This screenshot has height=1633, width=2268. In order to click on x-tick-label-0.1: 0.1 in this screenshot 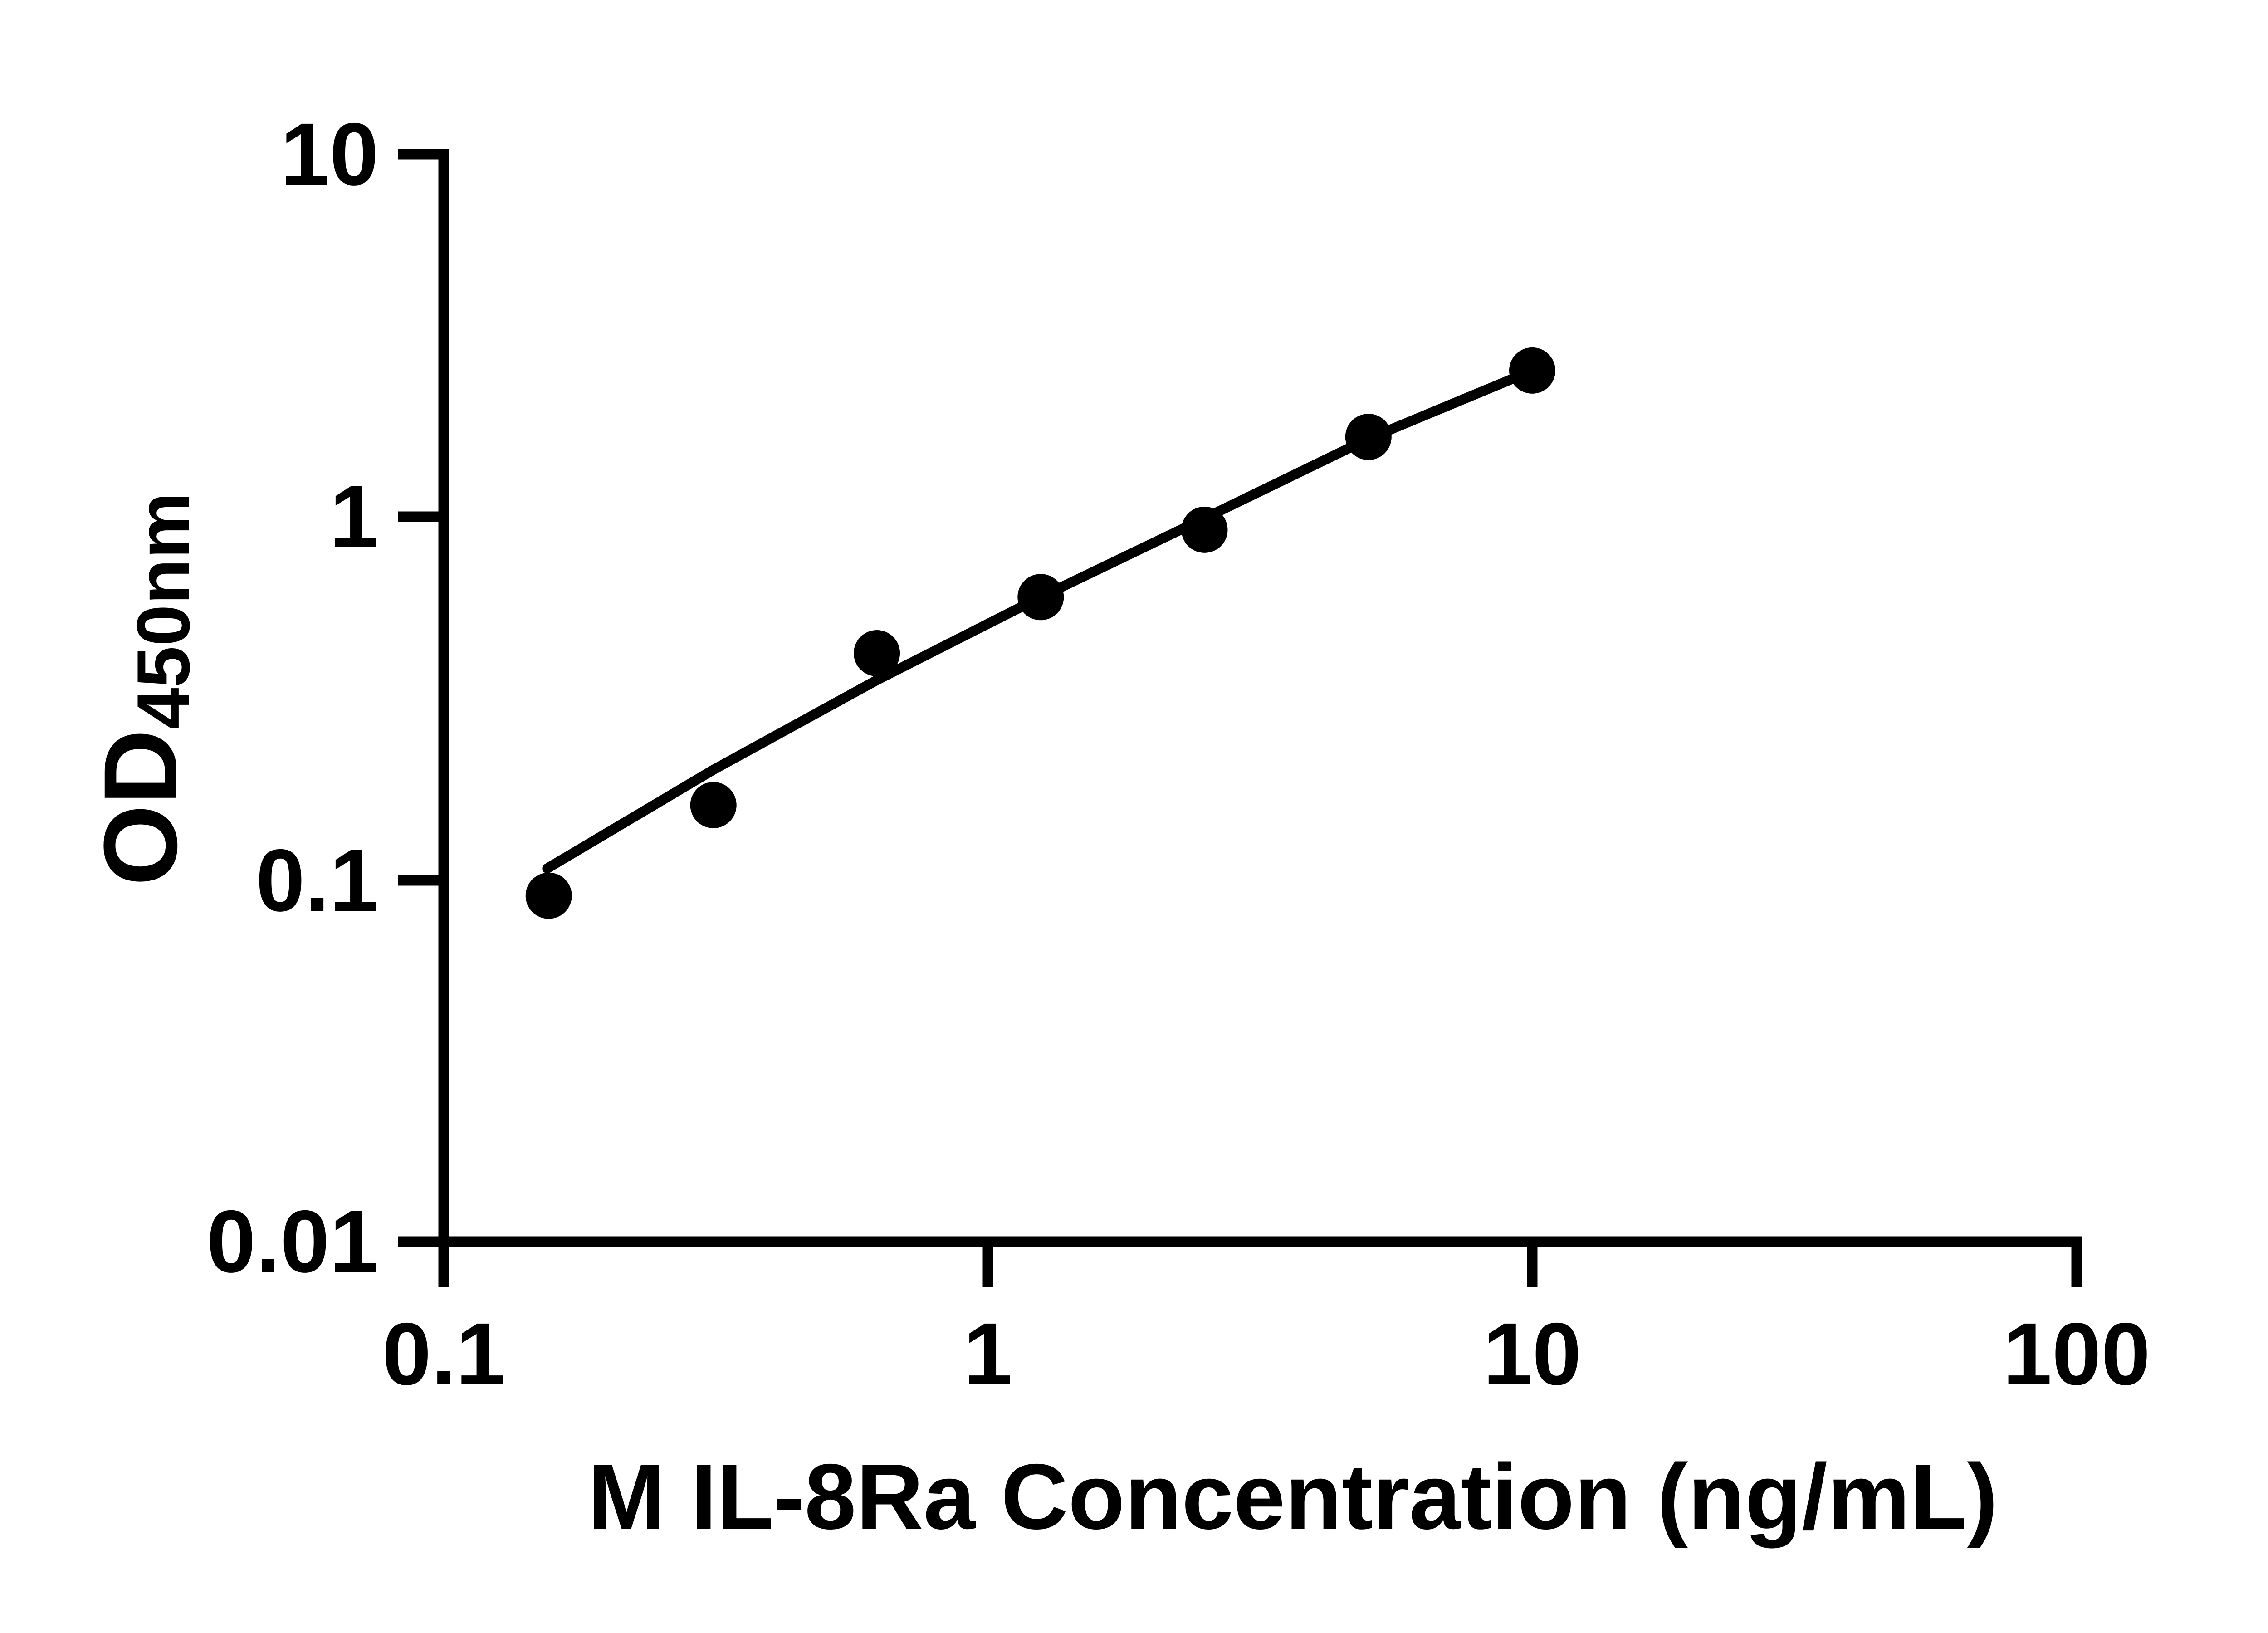, I will do `click(443, 1354)`.